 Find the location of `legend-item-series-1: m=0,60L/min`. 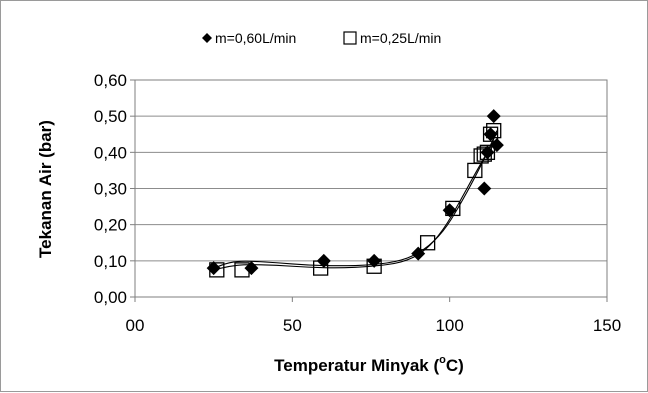

legend-item-series-1: m=0,60L/min is located at coordinates (249, 38).